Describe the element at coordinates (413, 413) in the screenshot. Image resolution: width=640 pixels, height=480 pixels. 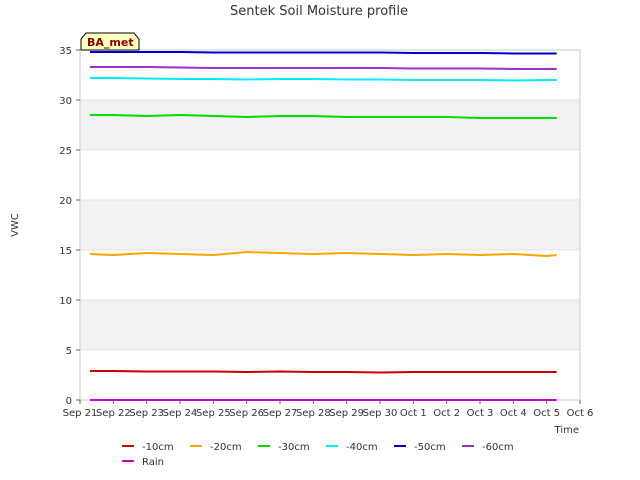
I see `x-tick-label: Oct 1` at that location.